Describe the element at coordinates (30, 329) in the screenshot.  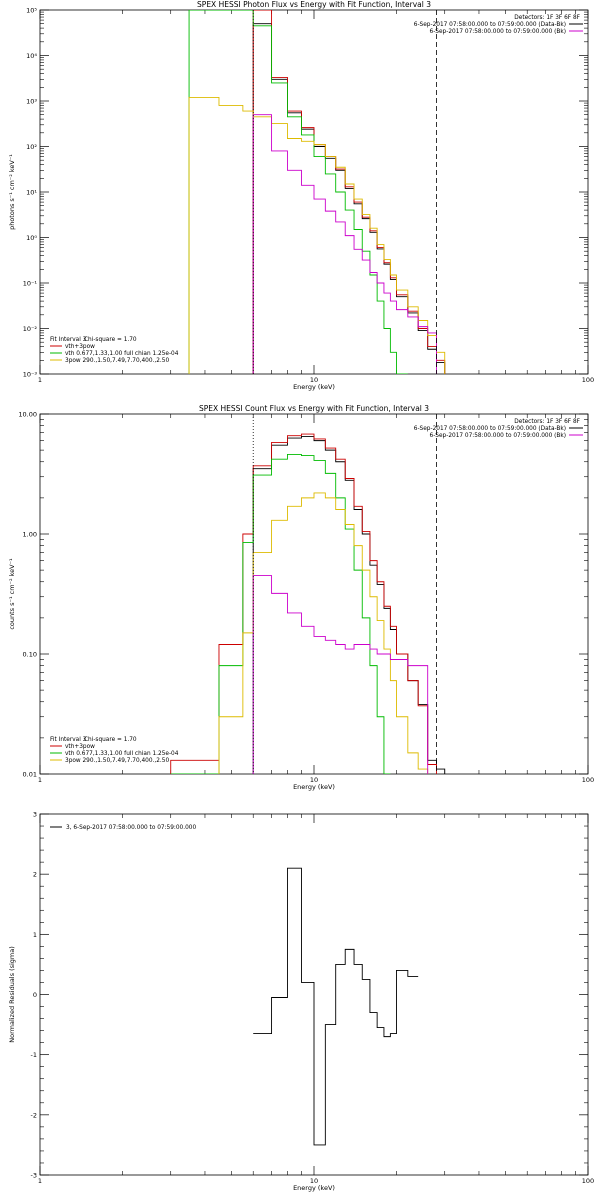
I see `y-tick-label: 10⁻²` at that location.